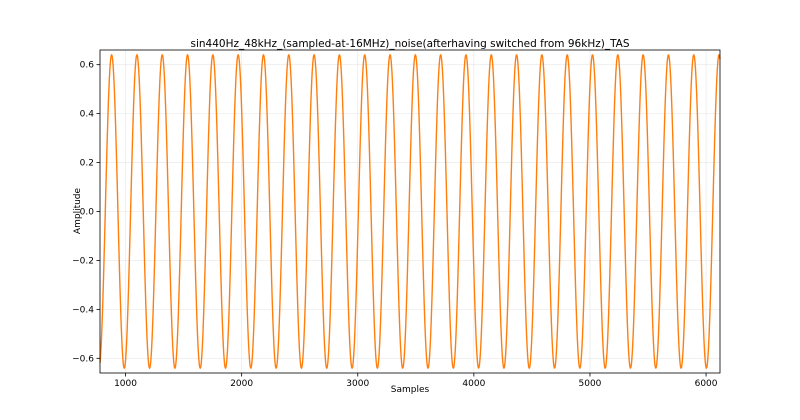 The image size is (800, 420). I want to click on x-tick-label: 2000, so click(241, 384).